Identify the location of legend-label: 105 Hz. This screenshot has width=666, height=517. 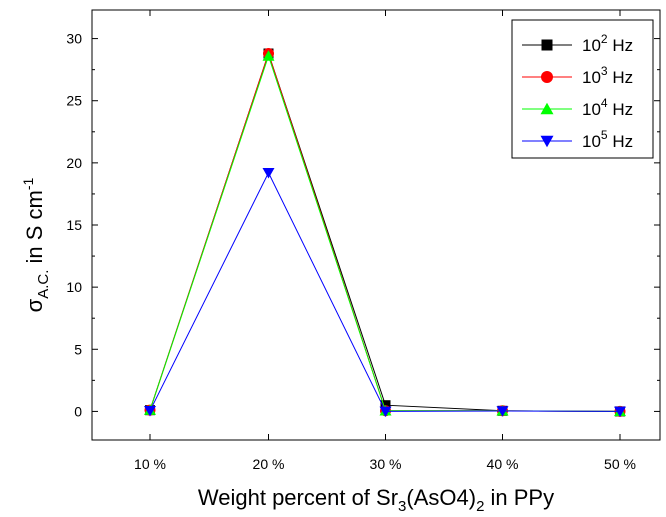
(607, 139).